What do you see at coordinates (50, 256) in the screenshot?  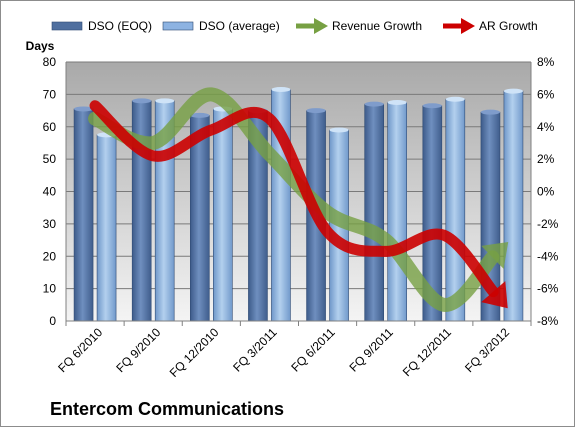 I see `y-tick-label: 20` at bounding box center [50, 256].